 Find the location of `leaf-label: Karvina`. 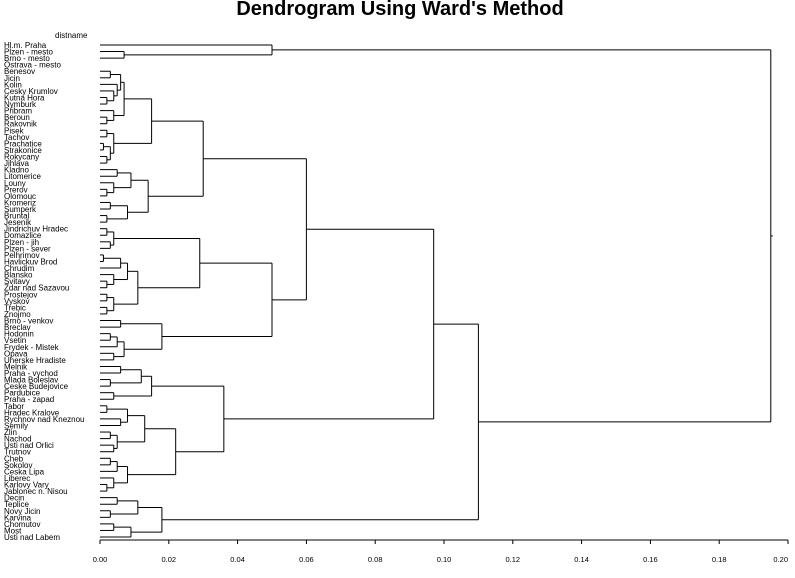

leaf-label: Karvina is located at coordinates (18, 517).